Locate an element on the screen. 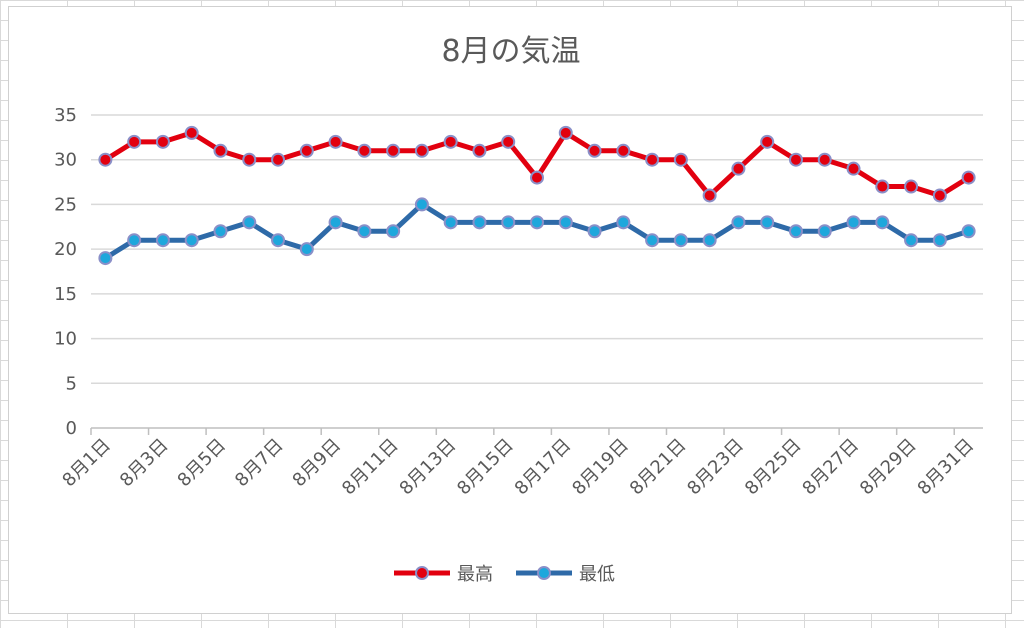 This screenshot has height=628, width=1024. x-tick-label: 8月23日 is located at coordinates (715, 467).